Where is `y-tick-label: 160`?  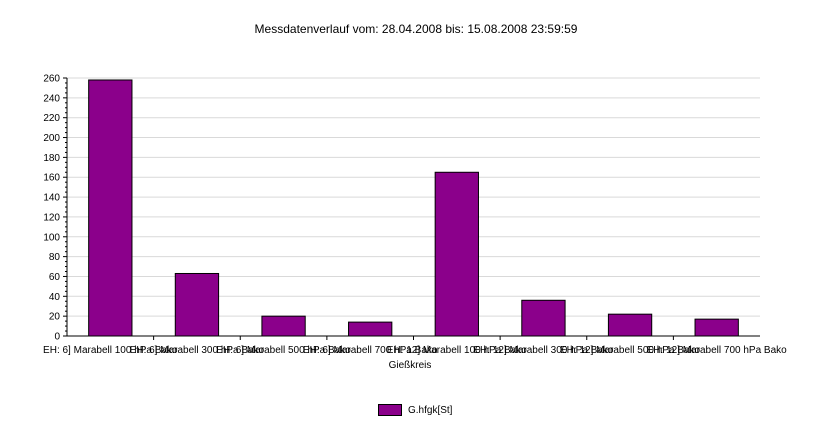 y-tick-label: 160 is located at coordinates (51, 178).